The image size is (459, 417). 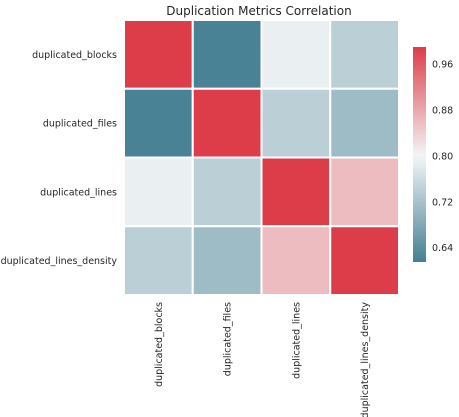 What do you see at coordinates (442, 156) in the screenshot?
I see `colorbar-tick-label: 0.80` at bounding box center [442, 156].